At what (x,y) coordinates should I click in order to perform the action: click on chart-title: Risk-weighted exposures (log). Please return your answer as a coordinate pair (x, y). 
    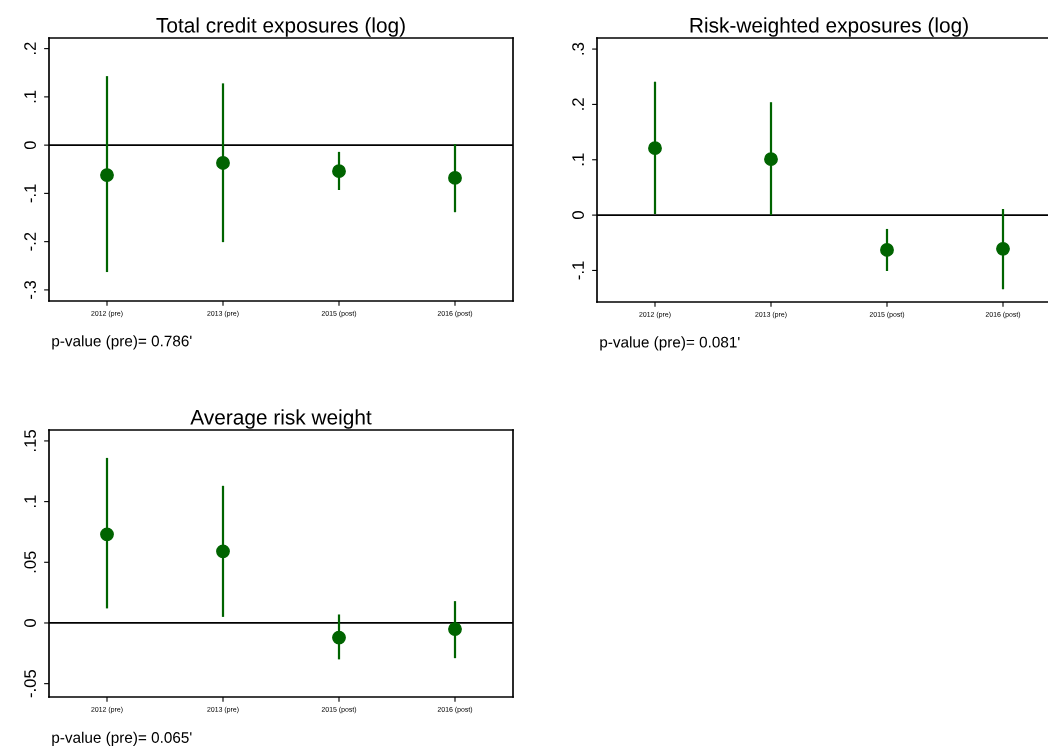
    Looking at the image, I should click on (829, 27).